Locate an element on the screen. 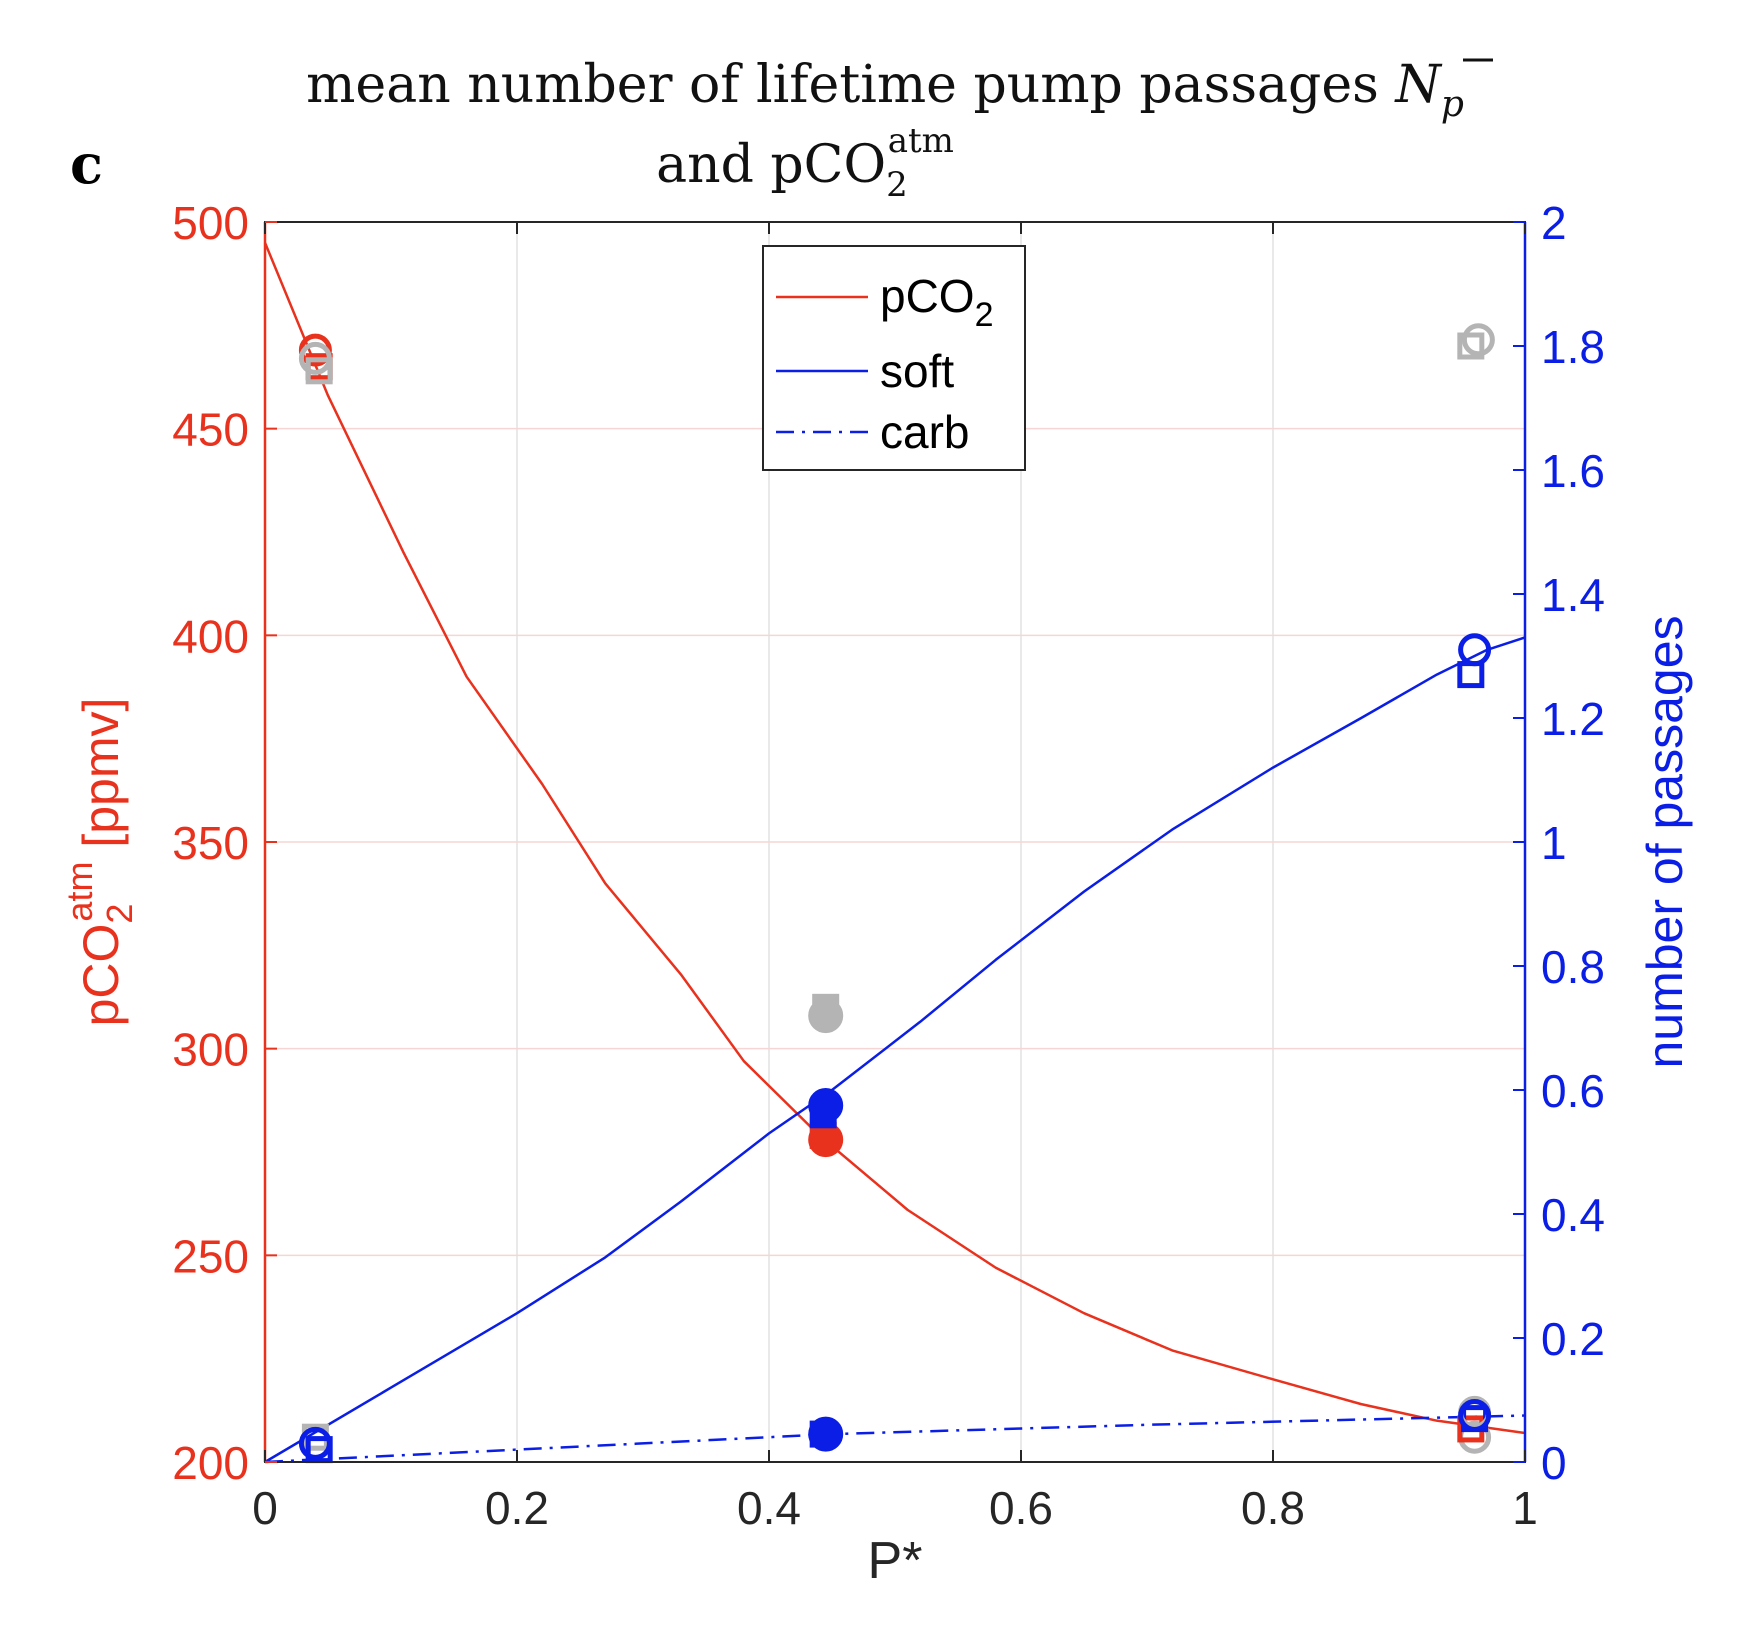  y-right-tick-label: 0 is located at coordinates (1554, 1463).